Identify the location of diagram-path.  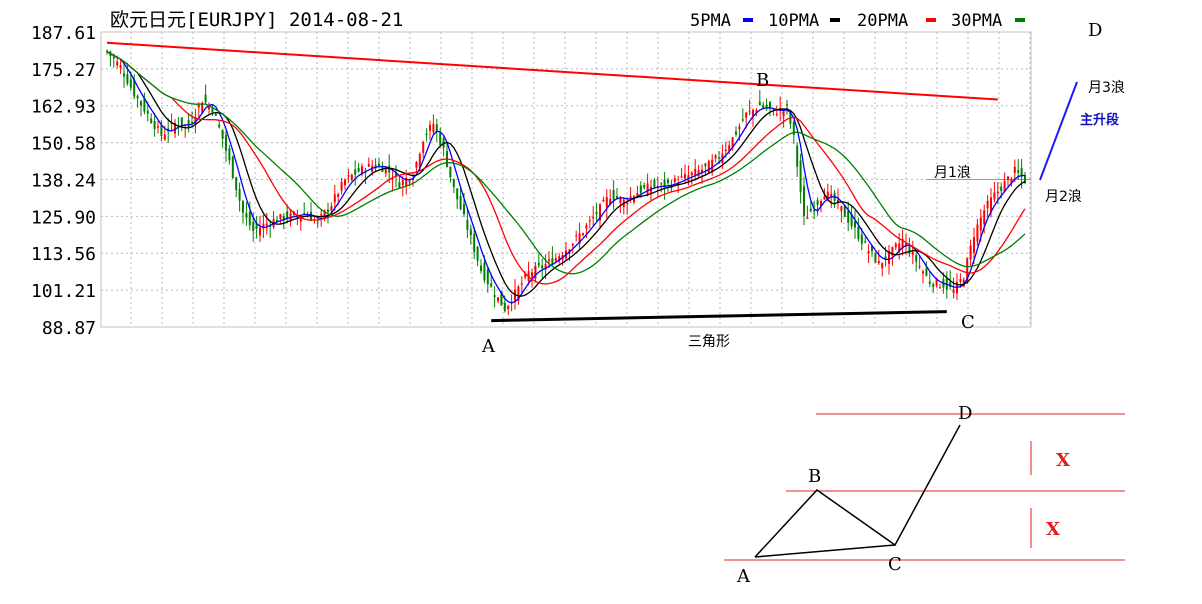
(857, 491).